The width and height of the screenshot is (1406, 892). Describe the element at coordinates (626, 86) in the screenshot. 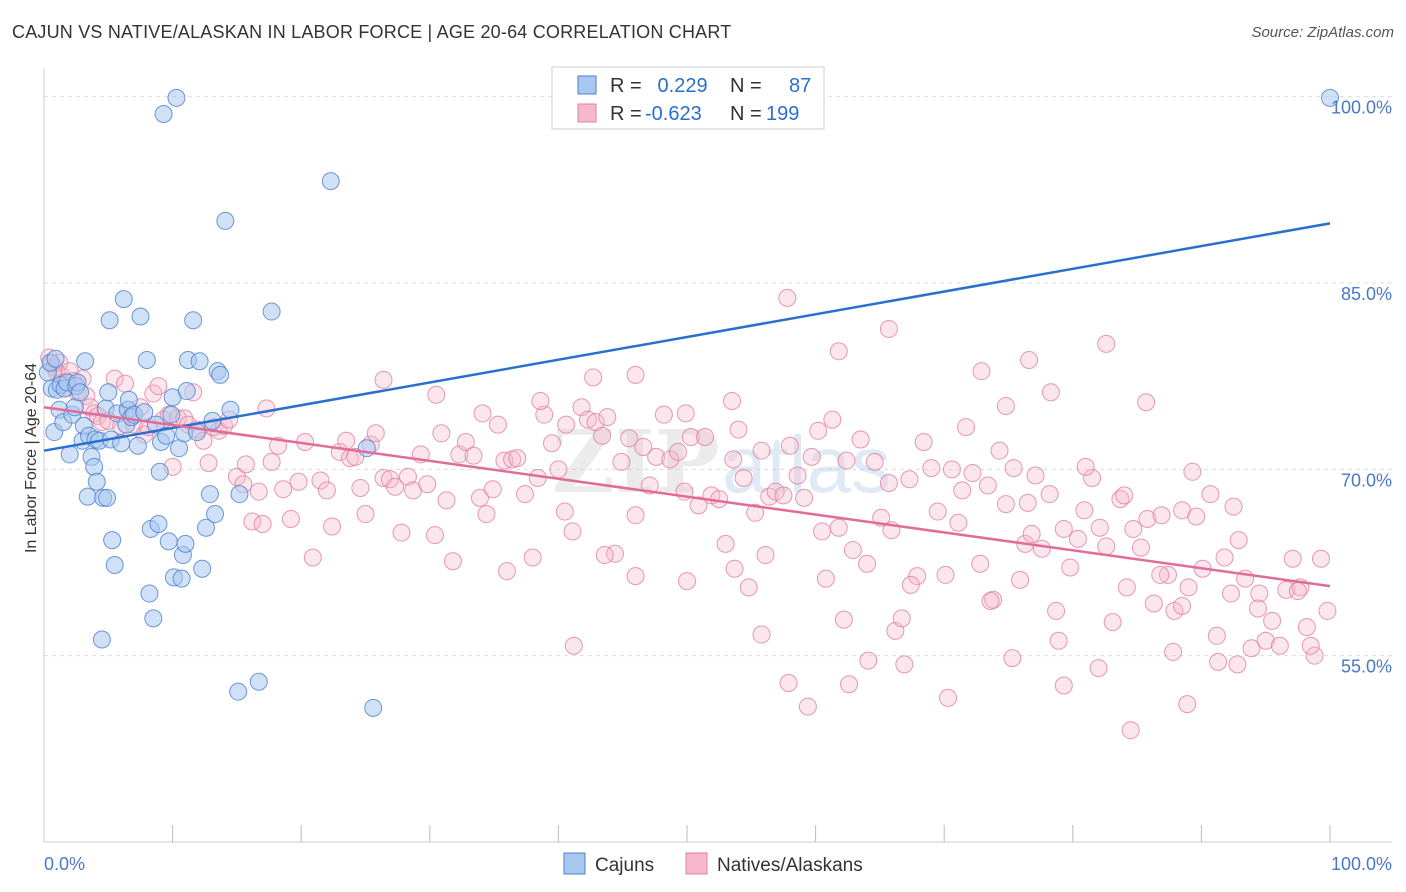

I see `legend-r-label-1: R =` at that location.